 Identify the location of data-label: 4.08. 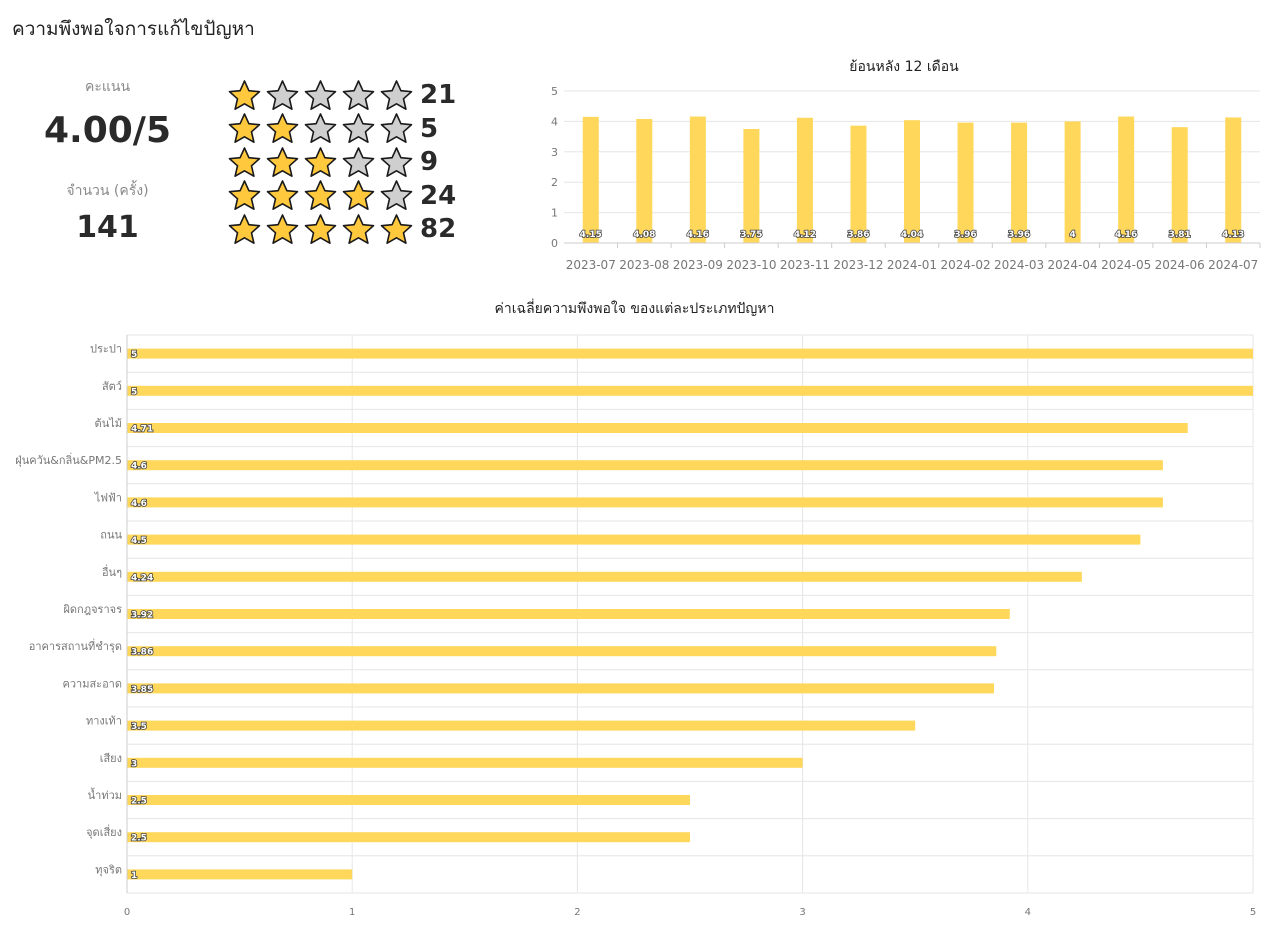
(644, 235).